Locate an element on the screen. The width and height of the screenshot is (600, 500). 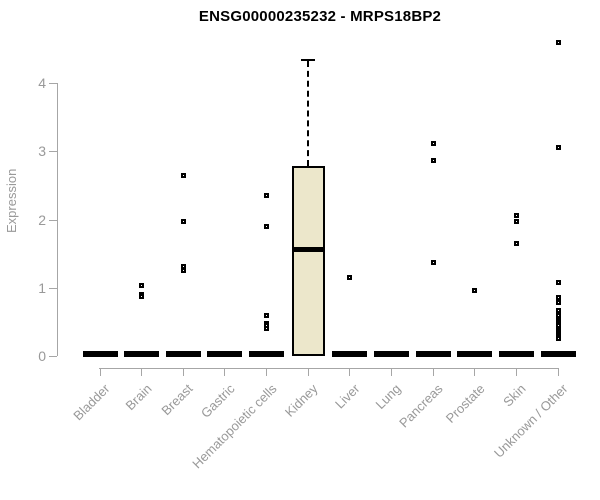
category-label: Skin is located at coordinates (514, 395).